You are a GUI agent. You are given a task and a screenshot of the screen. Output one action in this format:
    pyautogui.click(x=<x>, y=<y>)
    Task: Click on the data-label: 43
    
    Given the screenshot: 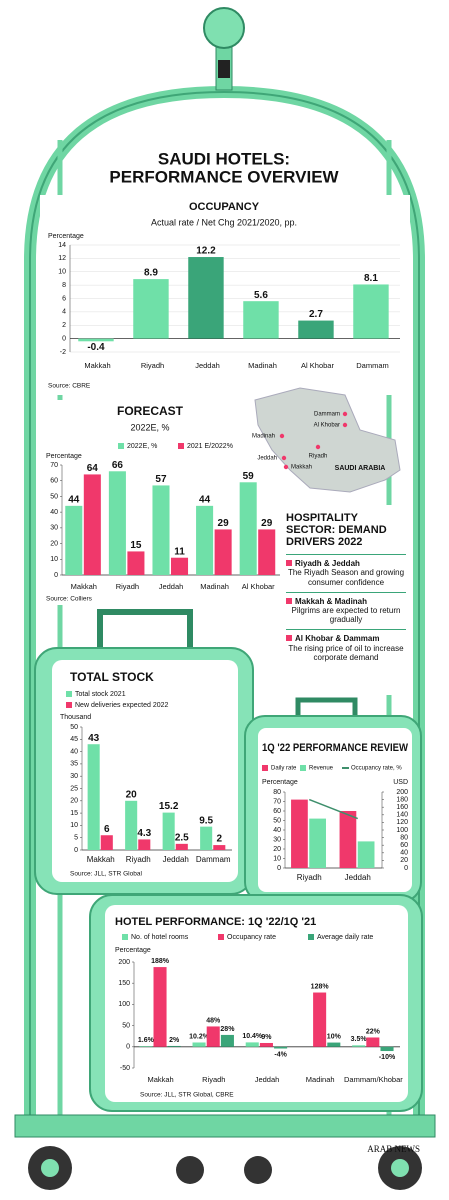 What is the action you would take?
    pyautogui.click(x=94, y=738)
    